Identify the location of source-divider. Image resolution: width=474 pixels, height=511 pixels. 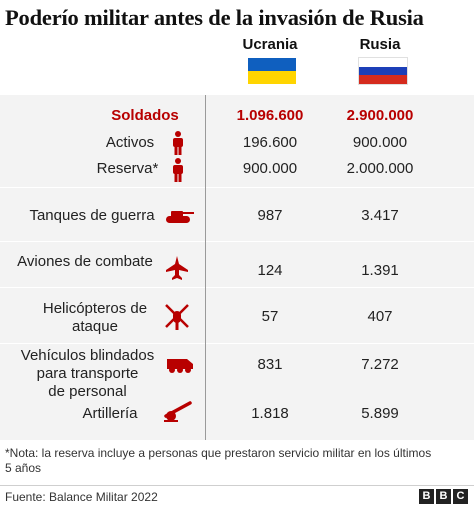
(237, 485).